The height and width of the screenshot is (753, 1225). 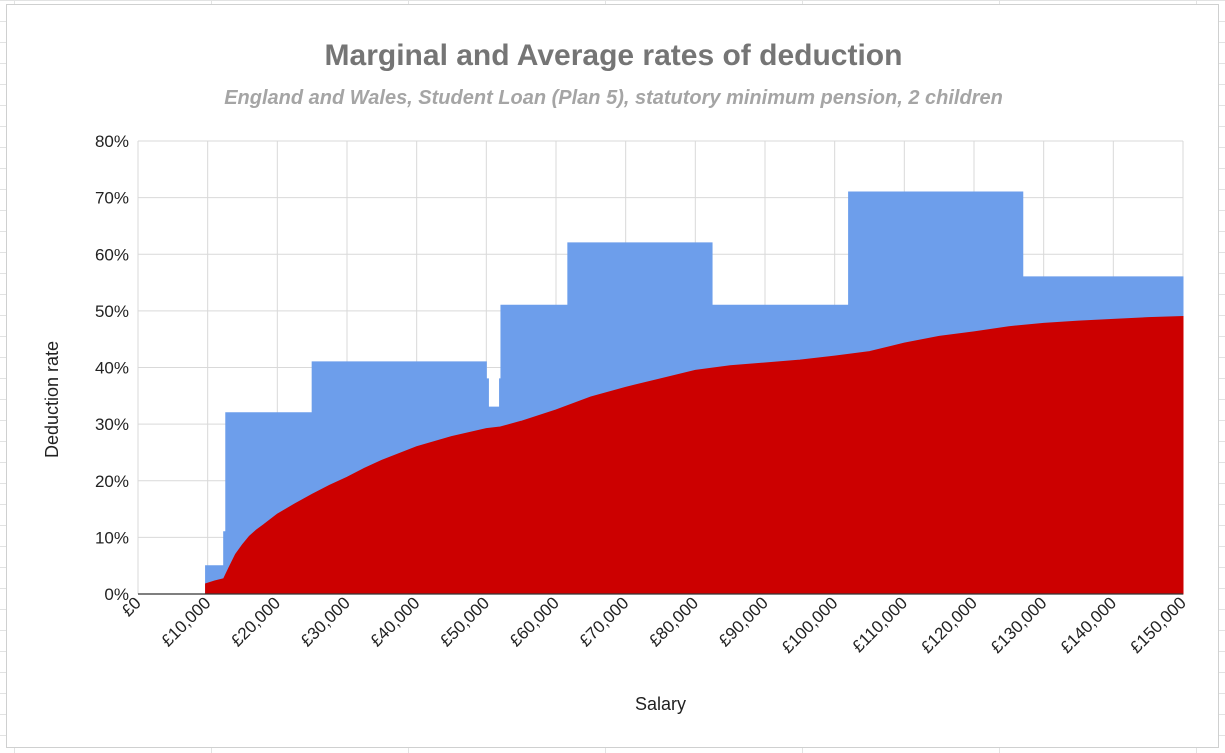 What do you see at coordinates (673, 621) in the screenshot?
I see `x-tick-label: £80,000` at bounding box center [673, 621].